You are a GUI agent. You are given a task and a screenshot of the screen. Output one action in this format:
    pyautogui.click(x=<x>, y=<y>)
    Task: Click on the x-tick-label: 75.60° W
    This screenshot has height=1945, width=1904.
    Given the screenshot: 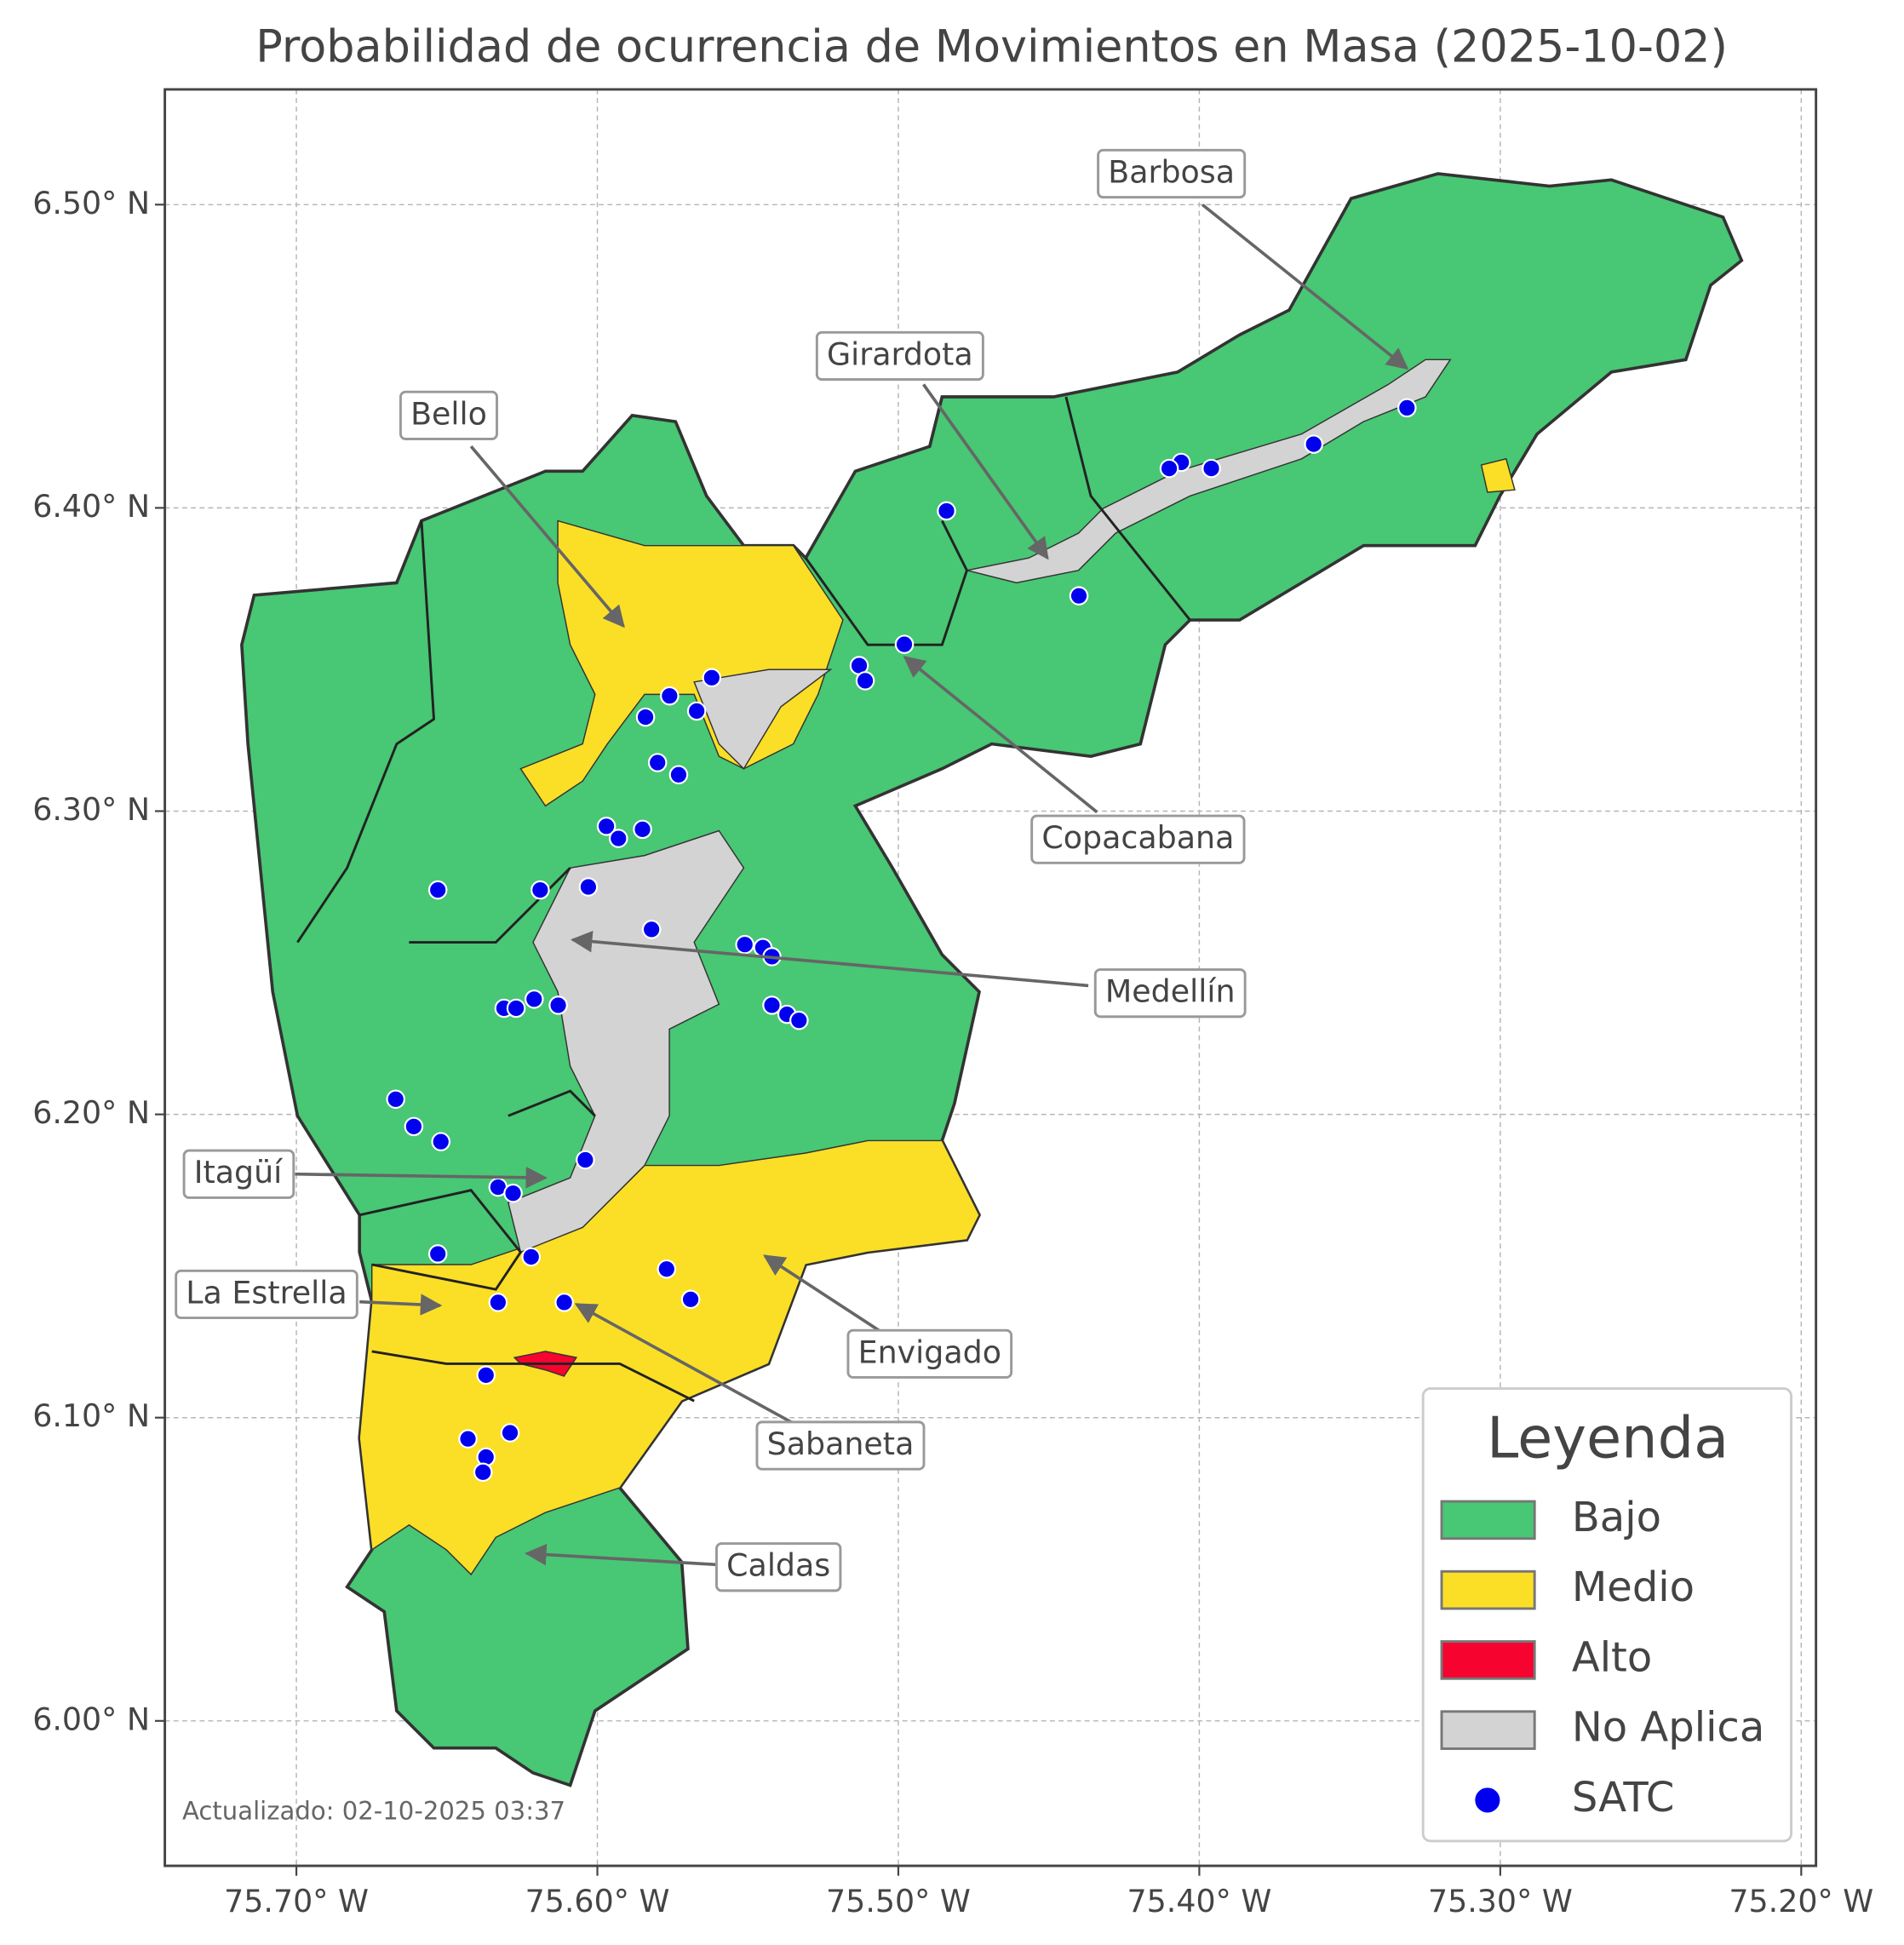 What is the action you would take?
    pyautogui.click(x=597, y=1901)
    